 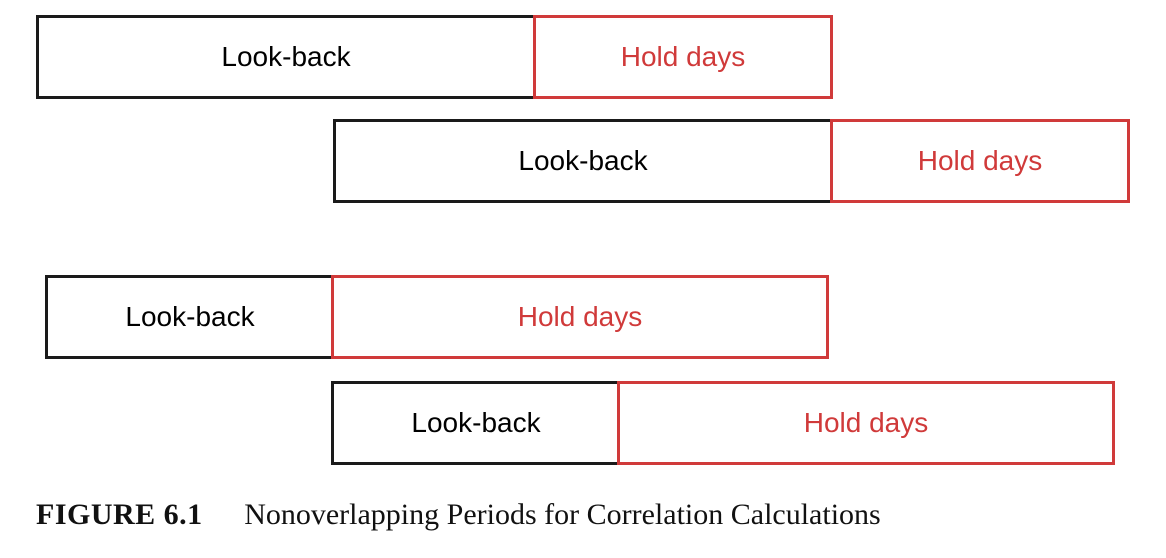 I want to click on hold-days-box-row-1: Hold days, so click(x=683, y=57).